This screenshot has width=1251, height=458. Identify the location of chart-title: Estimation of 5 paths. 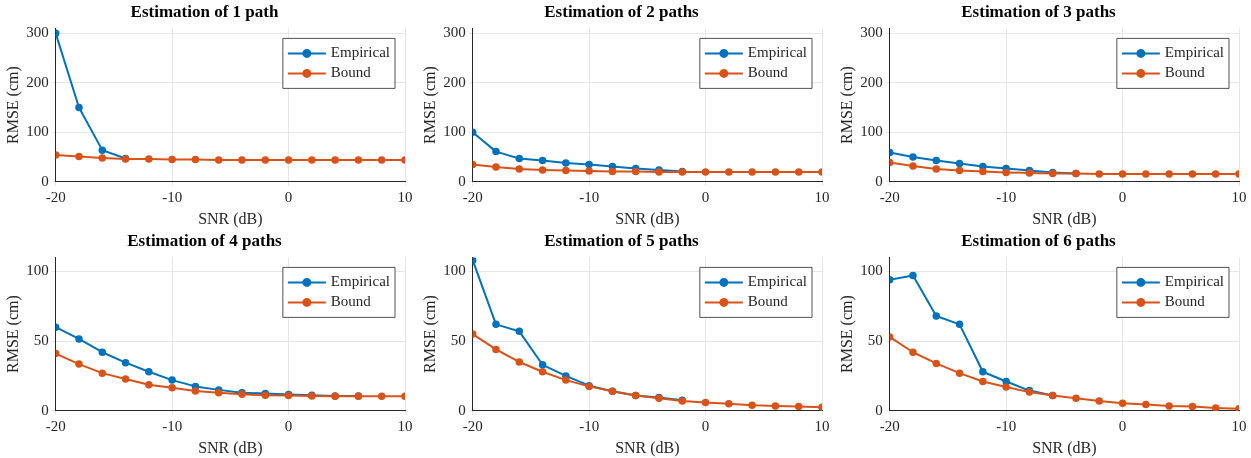
(622, 240).